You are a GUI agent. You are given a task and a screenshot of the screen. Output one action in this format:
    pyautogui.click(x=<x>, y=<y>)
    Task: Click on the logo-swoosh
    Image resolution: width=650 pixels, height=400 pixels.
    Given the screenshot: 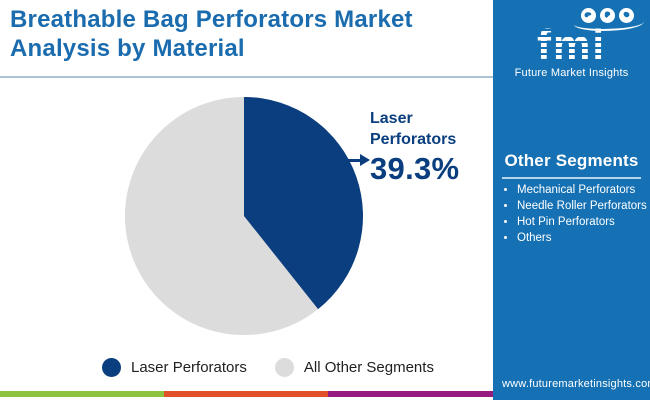 What is the action you would take?
    pyautogui.click(x=609, y=23)
    